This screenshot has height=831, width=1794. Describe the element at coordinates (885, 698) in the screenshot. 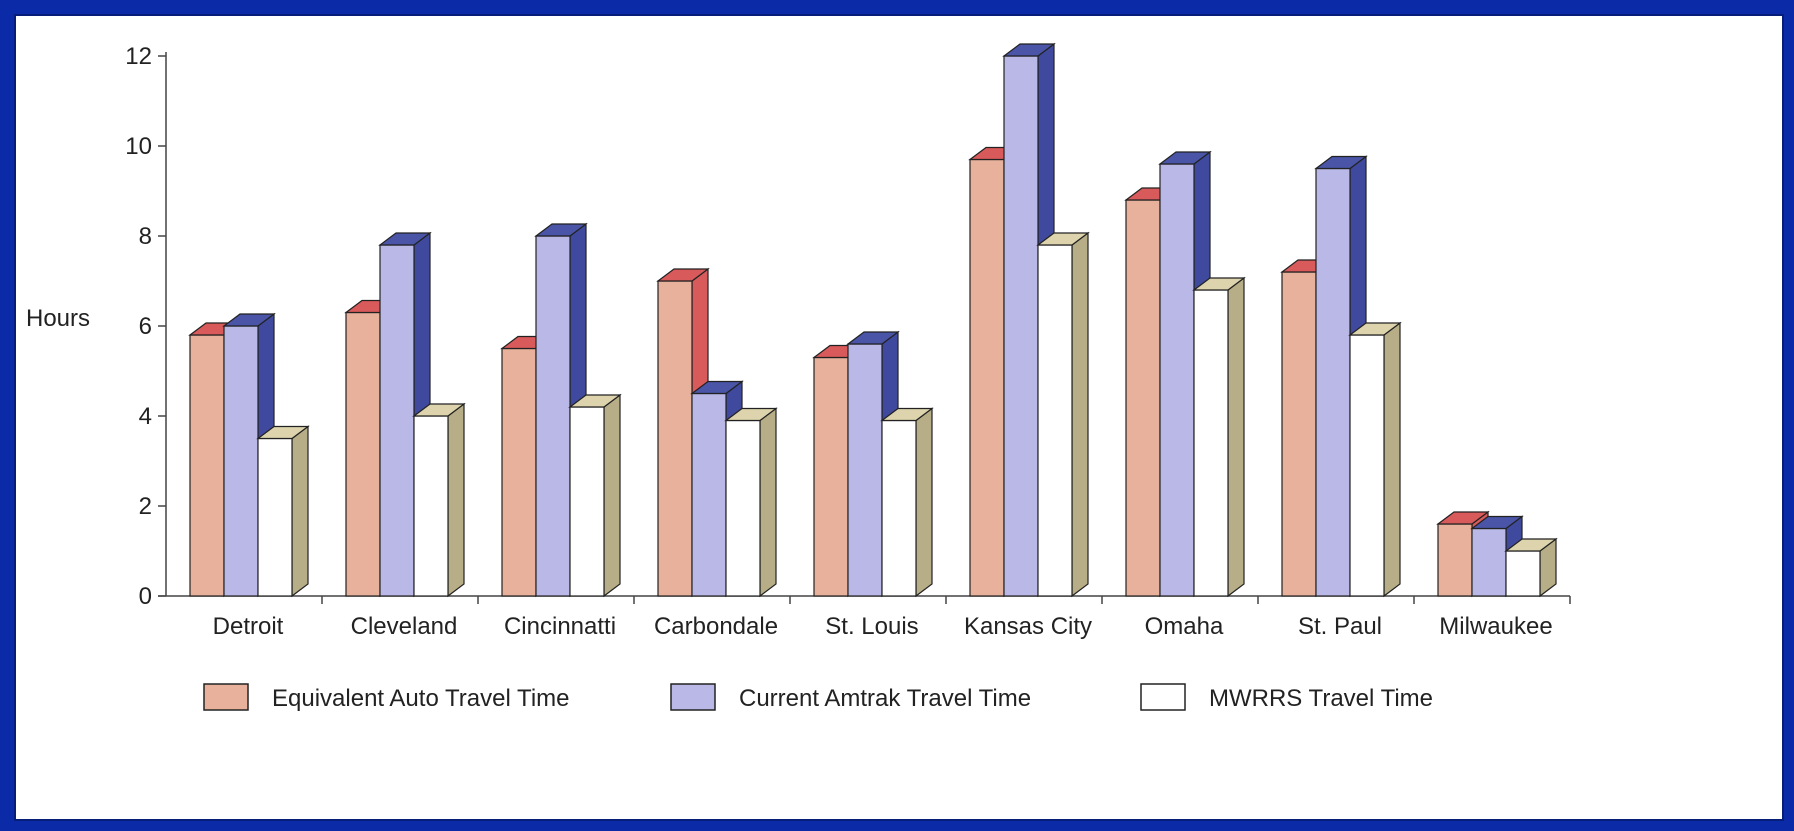

I see `legend-label: Current Amtrak Travel Time` at that location.